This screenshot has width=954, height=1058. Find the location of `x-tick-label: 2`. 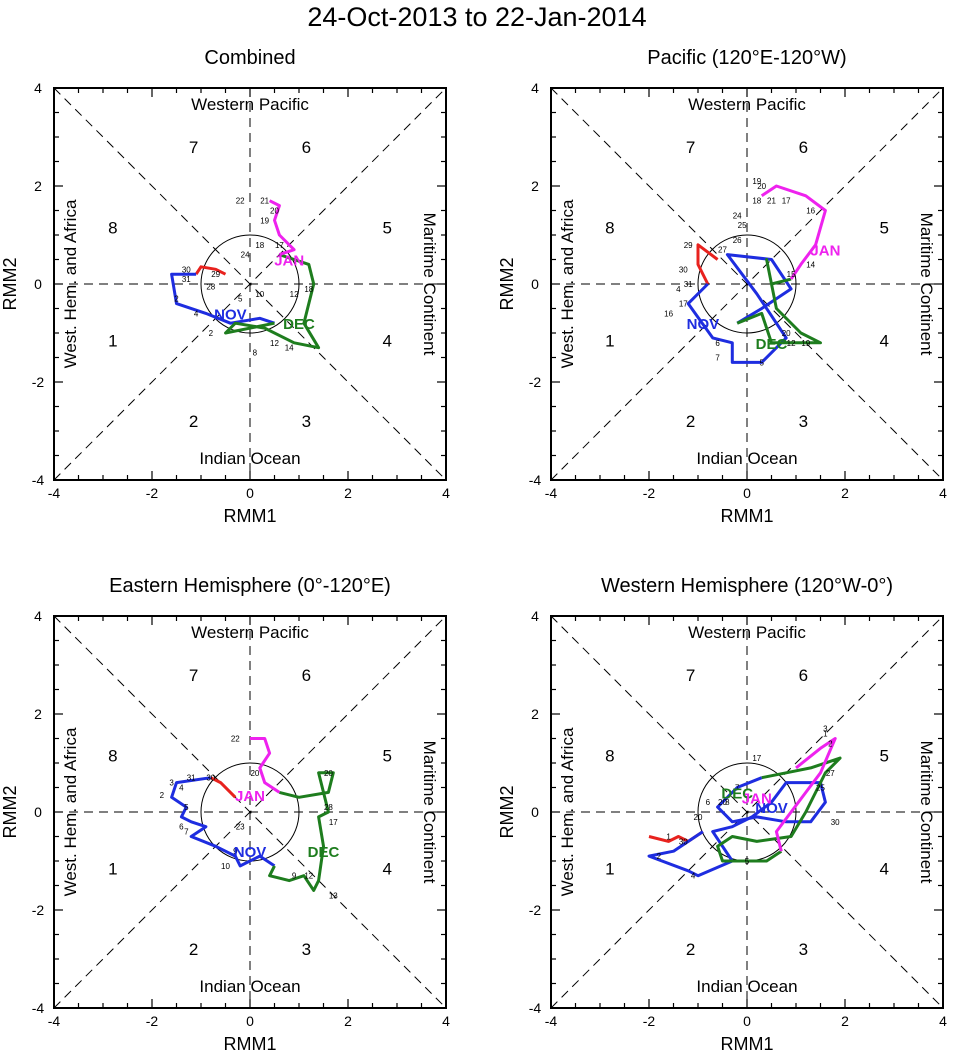

x-tick-label: 2 is located at coordinates (845, 493).